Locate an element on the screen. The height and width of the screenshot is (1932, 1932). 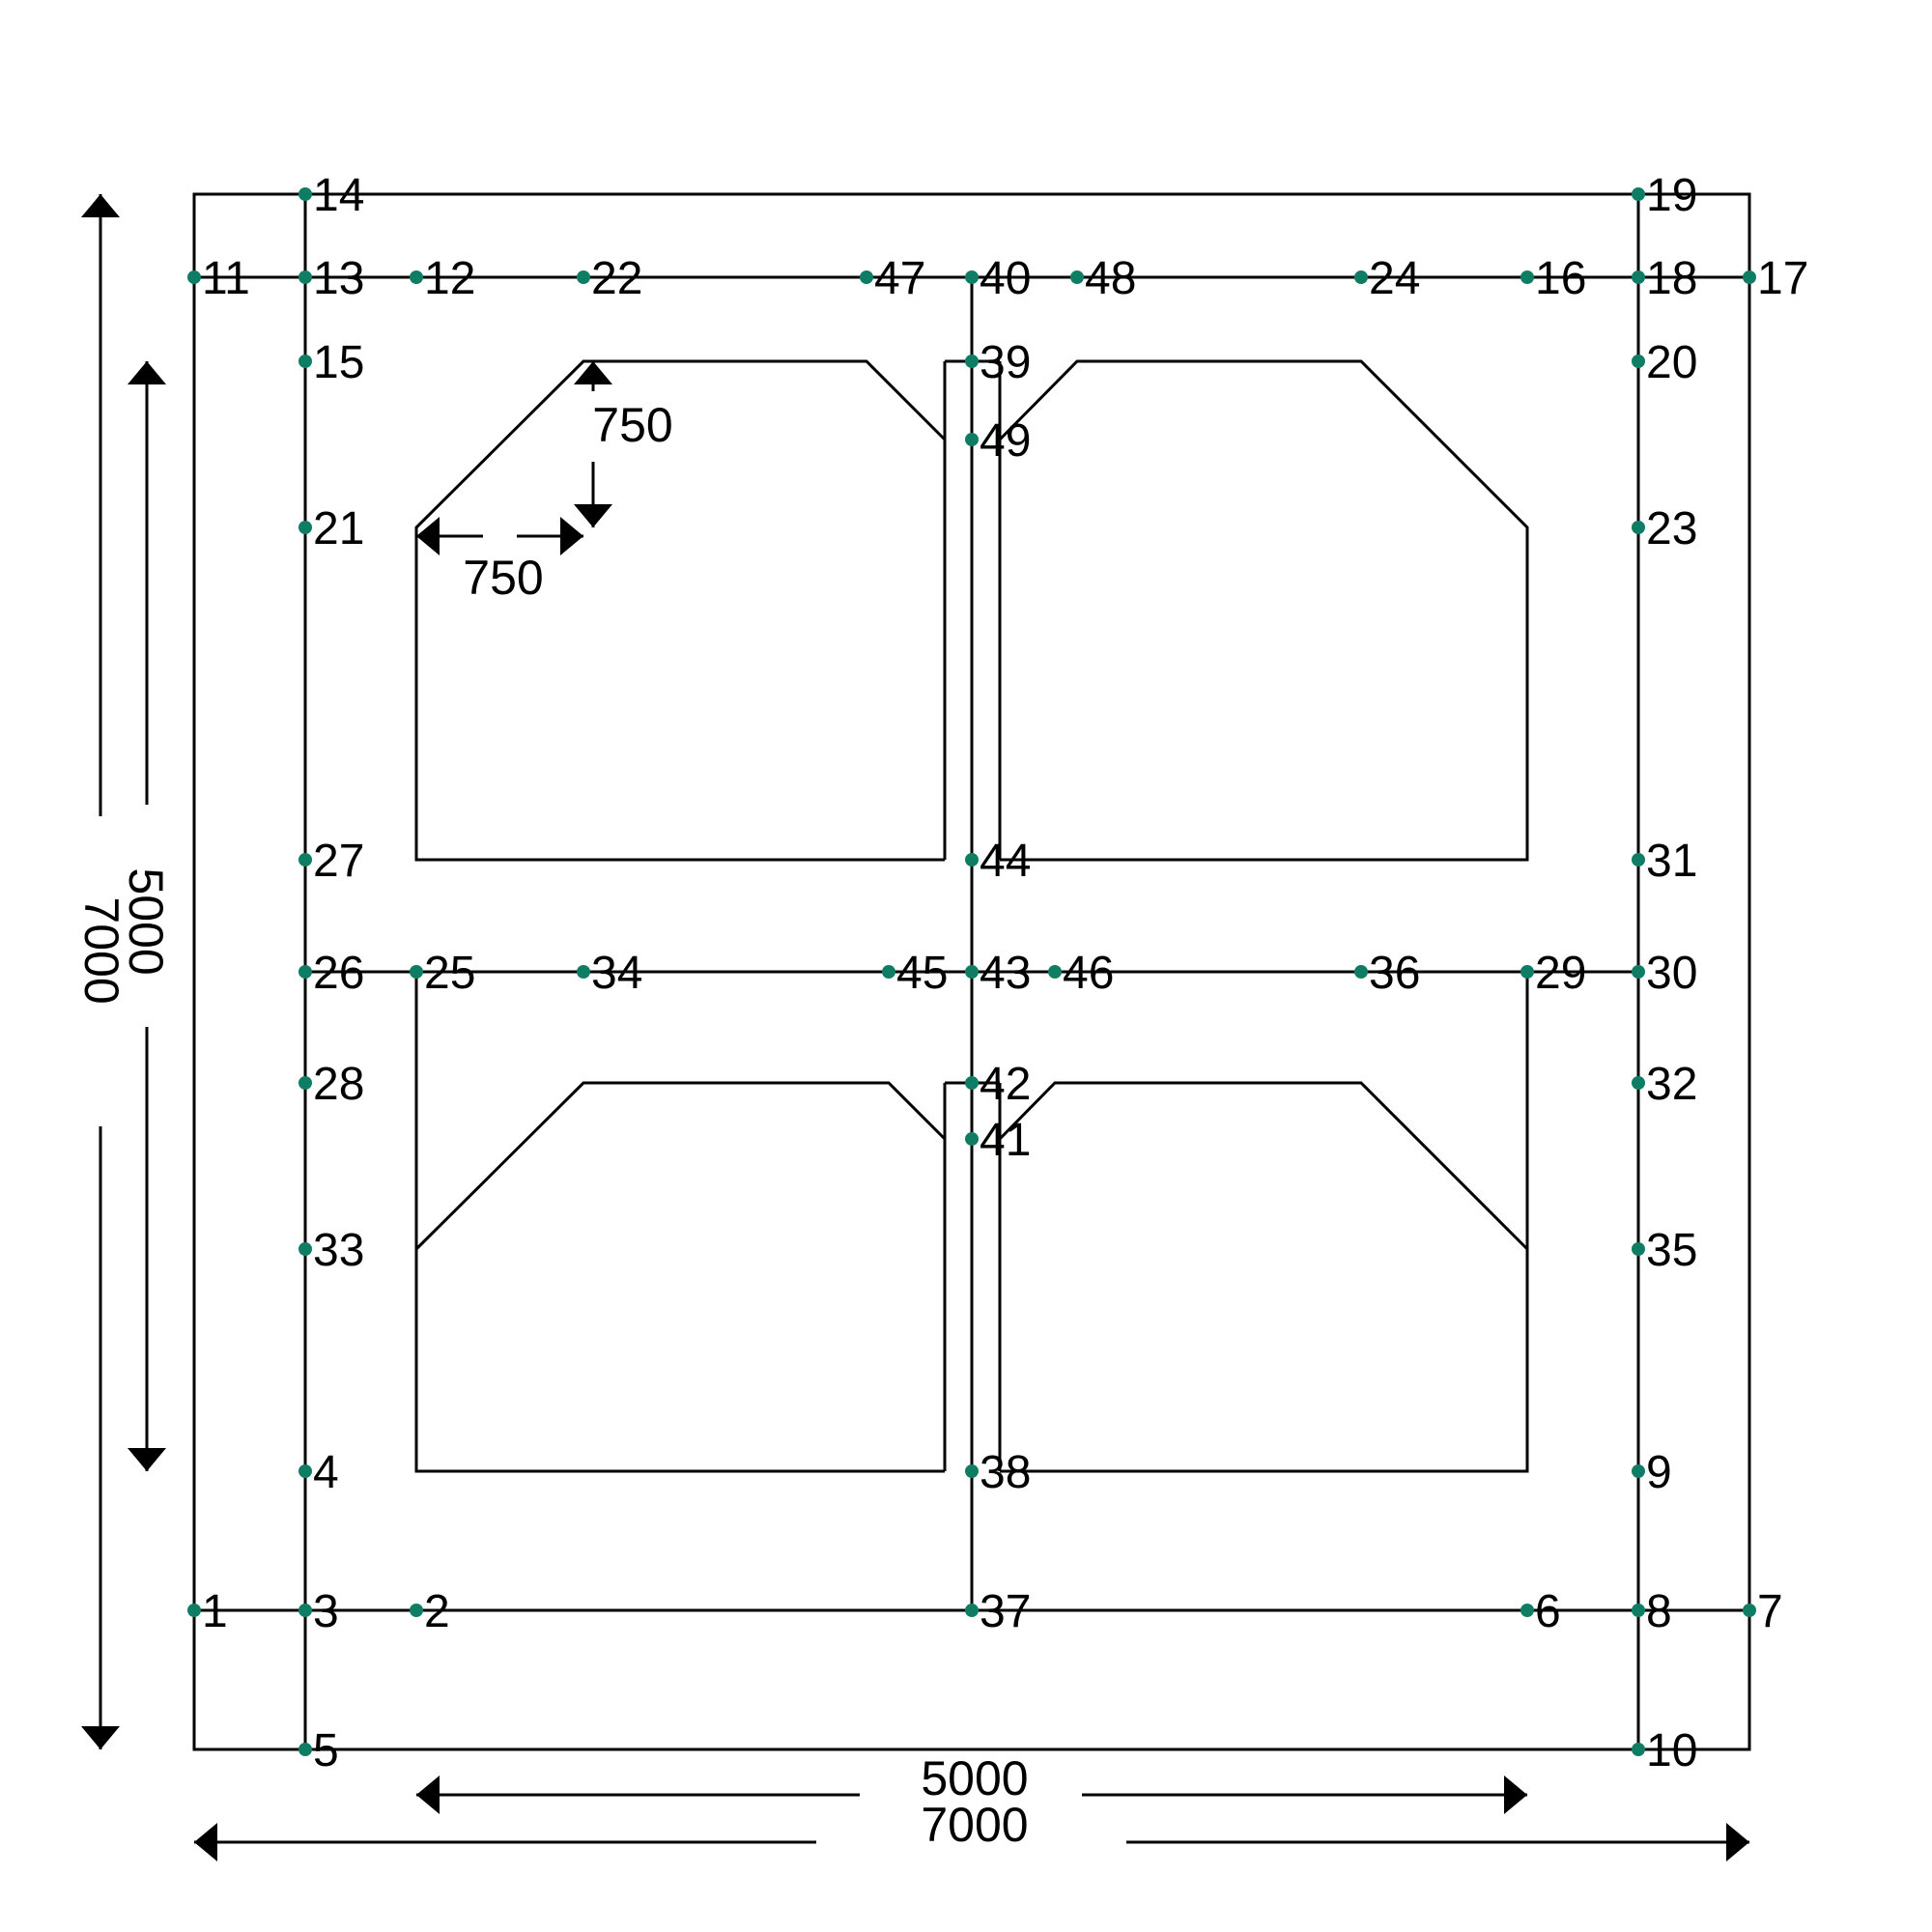
node-2-marker is located at coordinates (416, 1610).